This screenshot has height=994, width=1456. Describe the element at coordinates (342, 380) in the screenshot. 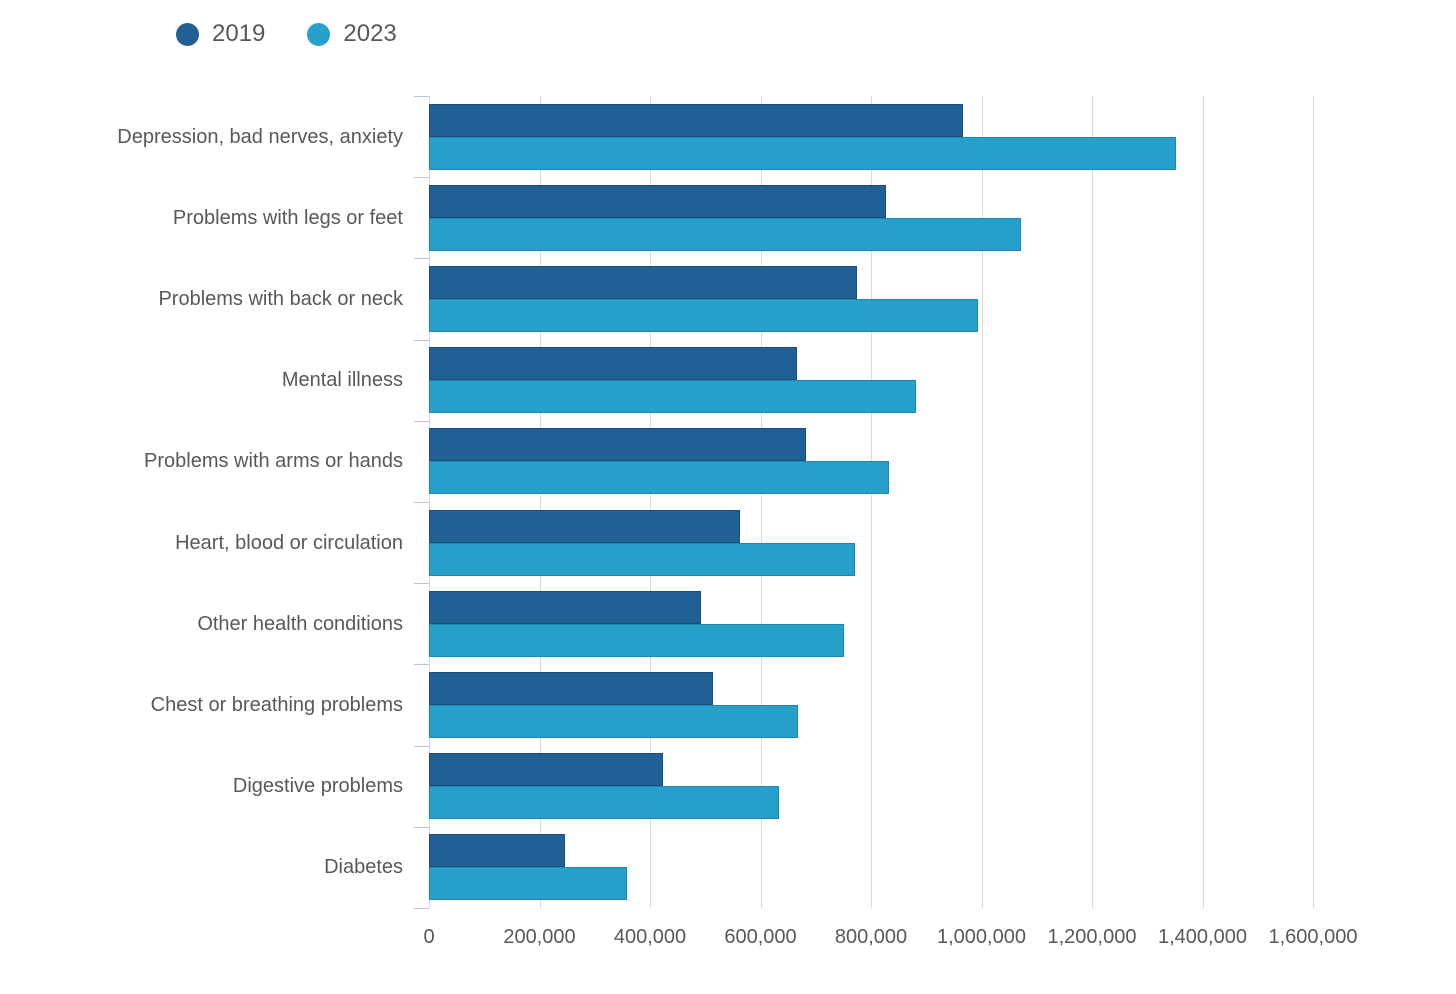

I see `category-label: Mental illness` at that location.